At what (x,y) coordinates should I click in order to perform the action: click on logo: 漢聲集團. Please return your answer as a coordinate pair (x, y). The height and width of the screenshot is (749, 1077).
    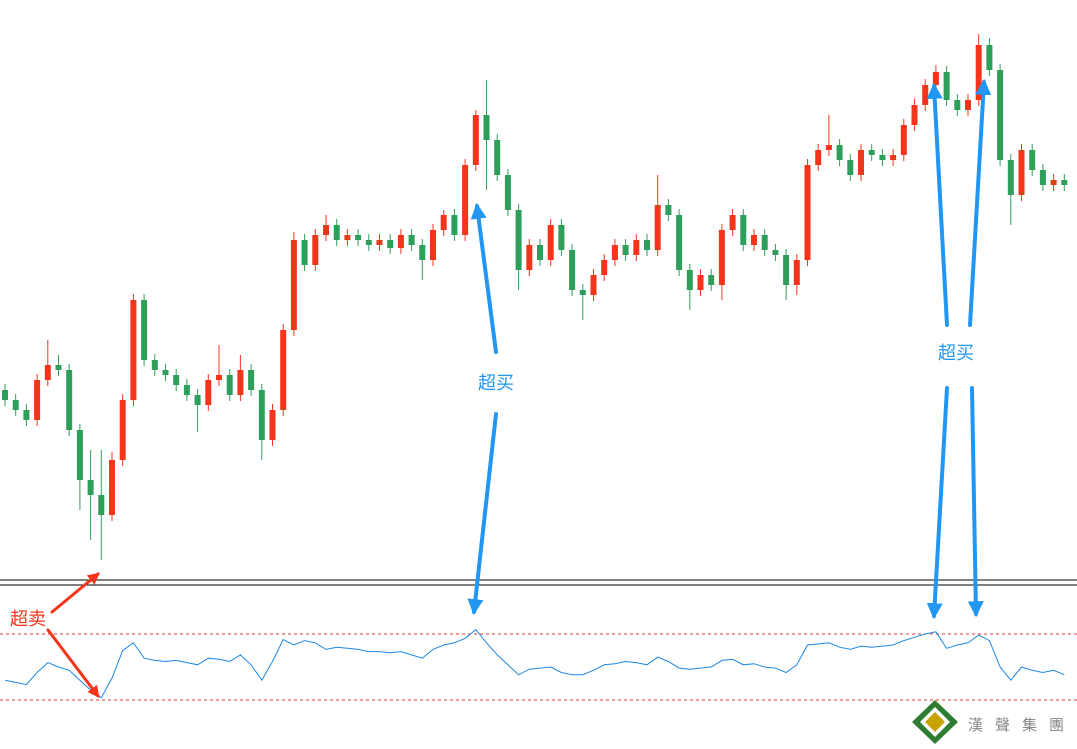
    Looking at the image, I should click on (988, 722).